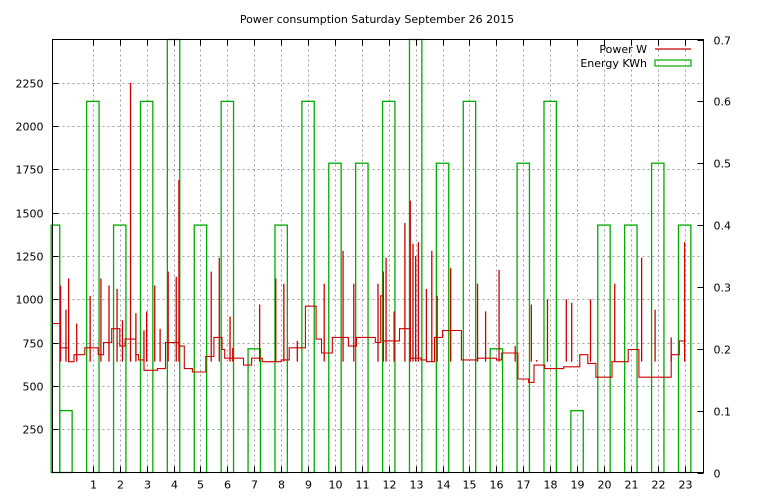  Describe the element at coordinates (174, 485) in the screenshot. I see `x-tick-label: 4` at that location.